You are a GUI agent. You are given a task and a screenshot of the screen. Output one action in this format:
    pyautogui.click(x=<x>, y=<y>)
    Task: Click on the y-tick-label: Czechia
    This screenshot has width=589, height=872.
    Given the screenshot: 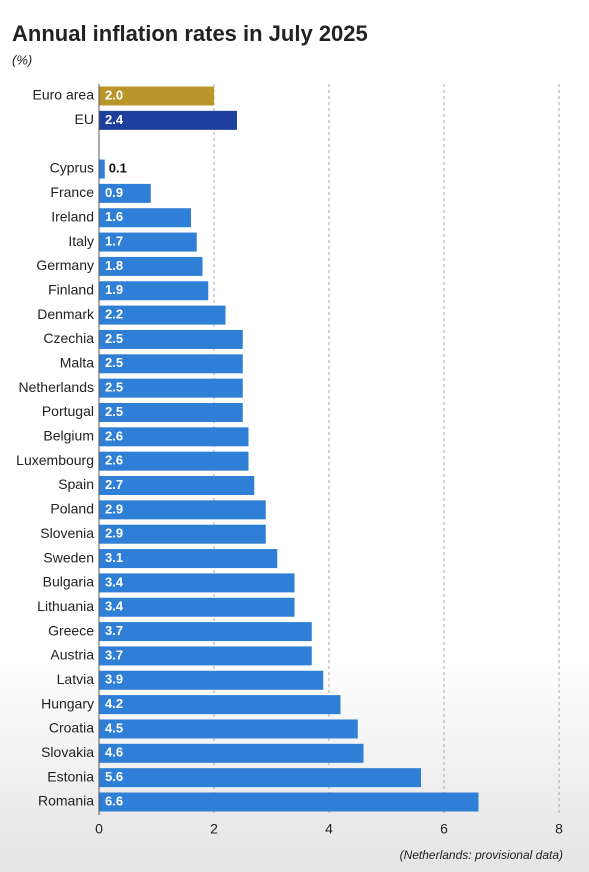 What is the action you would take?
    pyautogui.click(x=68, y=338)
    